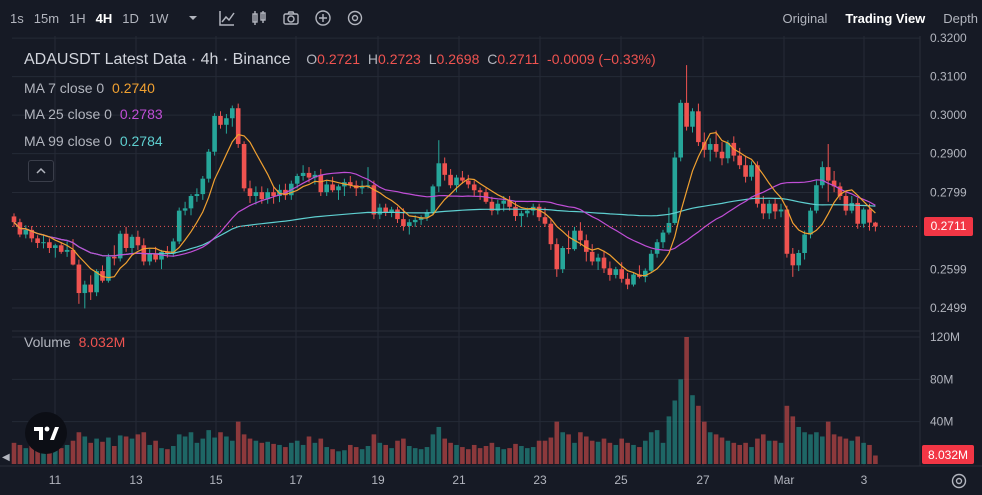 The height and width of the screenshot is (495, 982). Describe the element at coordinates (74, 342) in the screenshot. I see `volume-legend: Volume 8.032M` at that location.